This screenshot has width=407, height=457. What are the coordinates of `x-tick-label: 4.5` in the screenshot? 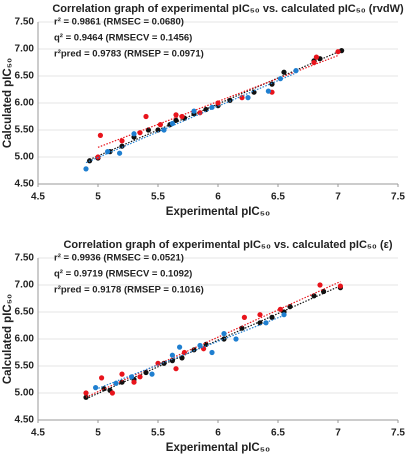 It's located at (38, 433).